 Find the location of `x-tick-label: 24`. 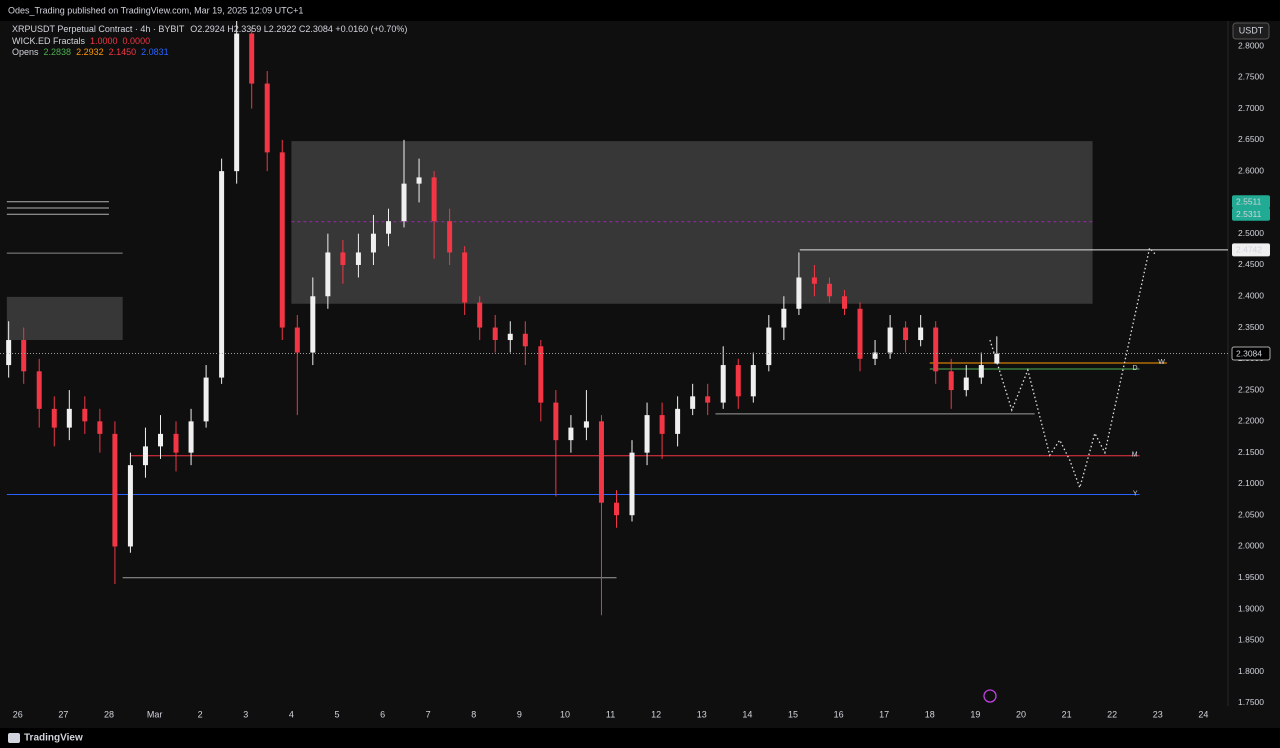

x-tick-label: 24 is located at coordinates (1203, 714).